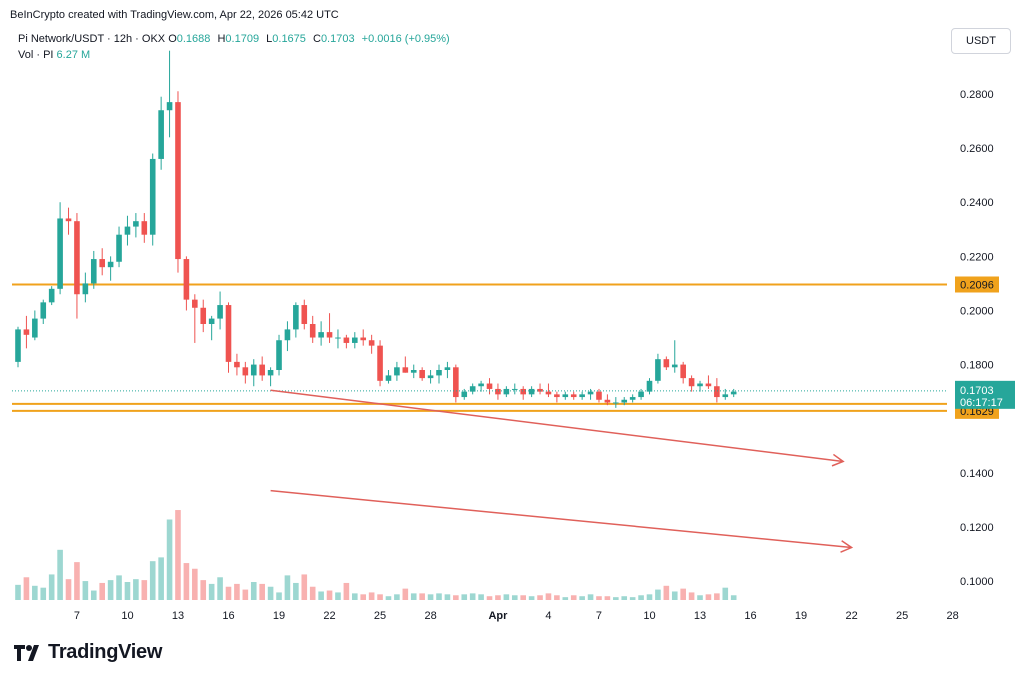 The height and width of the screenshot is (679, 1024). What do you see at coordinates (981, 41) in the screenshot?
I see `currency-button: USDT` at bounding box center [981, 41].